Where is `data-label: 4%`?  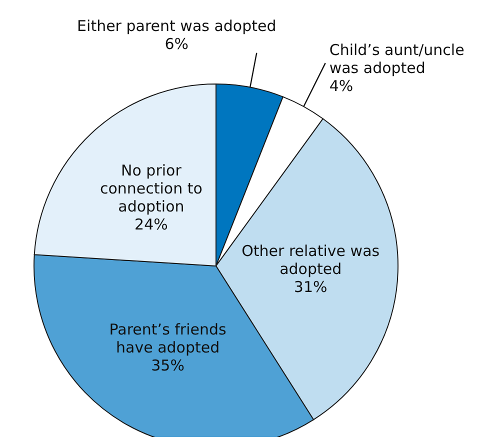
data-label: 4% is located at coordinates (341, 86).